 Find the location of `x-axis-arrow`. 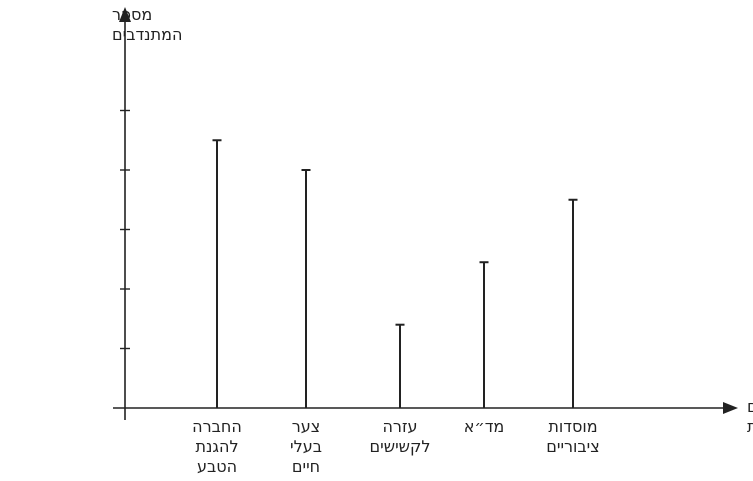

x-axis-arrow is located at coordinates (730, 408).